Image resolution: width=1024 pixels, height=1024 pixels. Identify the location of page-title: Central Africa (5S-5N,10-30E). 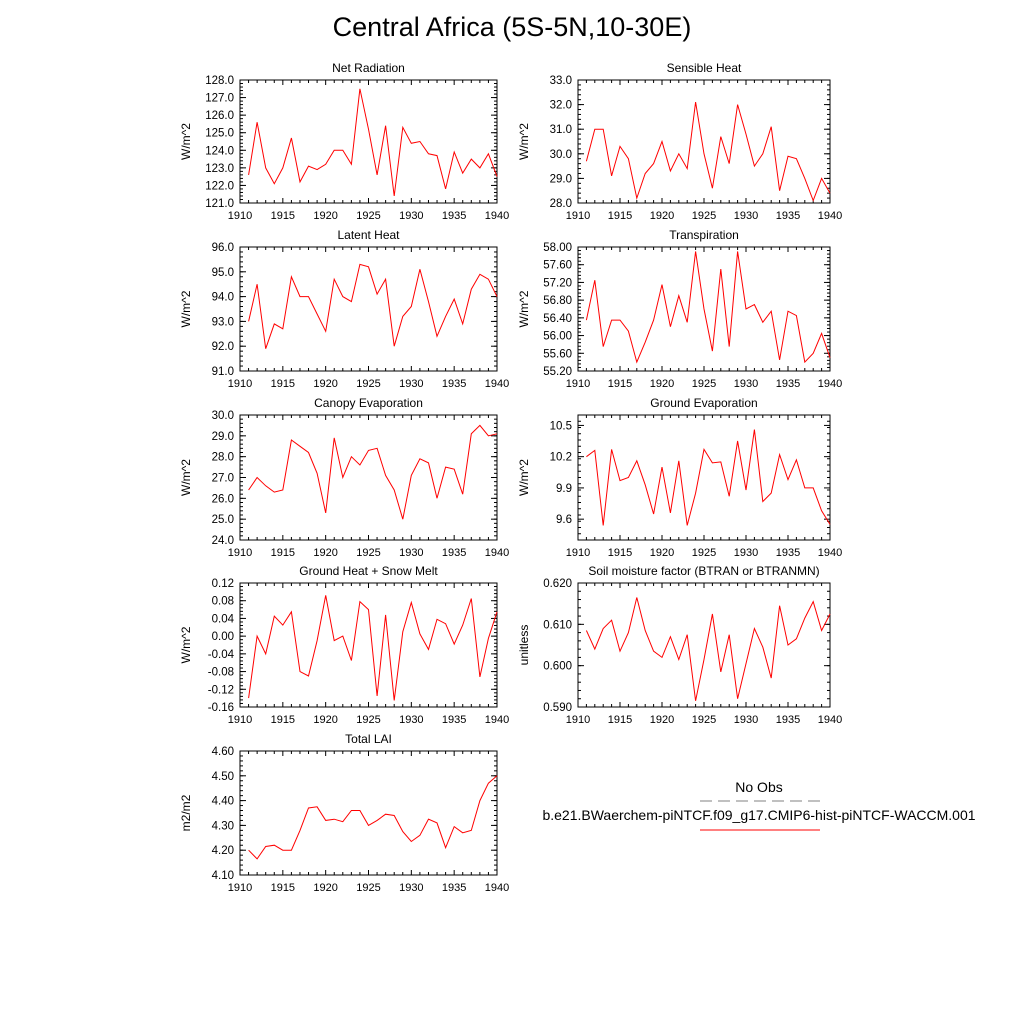
(512, 27).